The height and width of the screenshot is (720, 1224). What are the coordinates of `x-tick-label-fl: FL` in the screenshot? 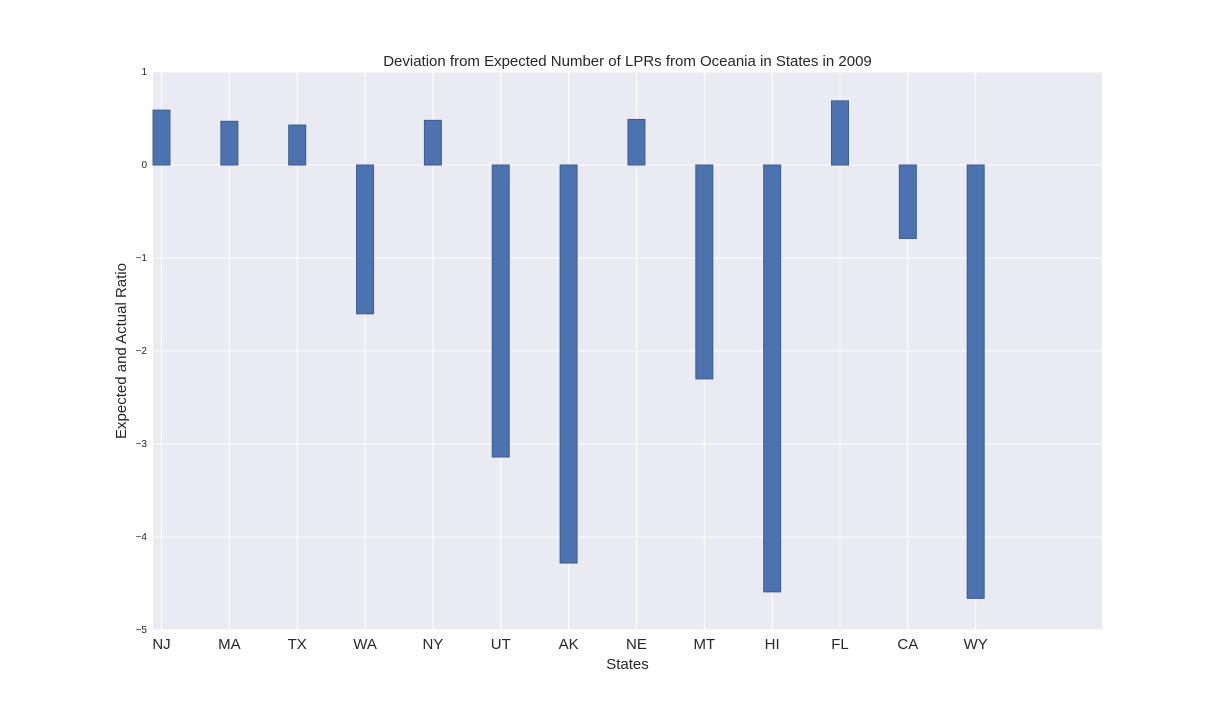 It's located at (840, 644).